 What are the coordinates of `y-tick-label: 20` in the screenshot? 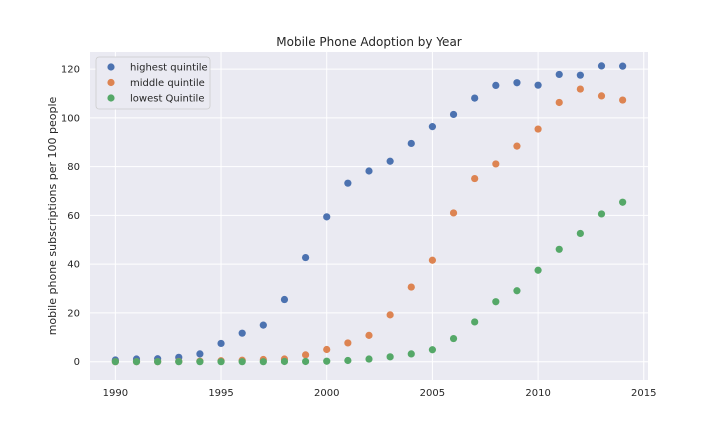 It's located at (73, 313).